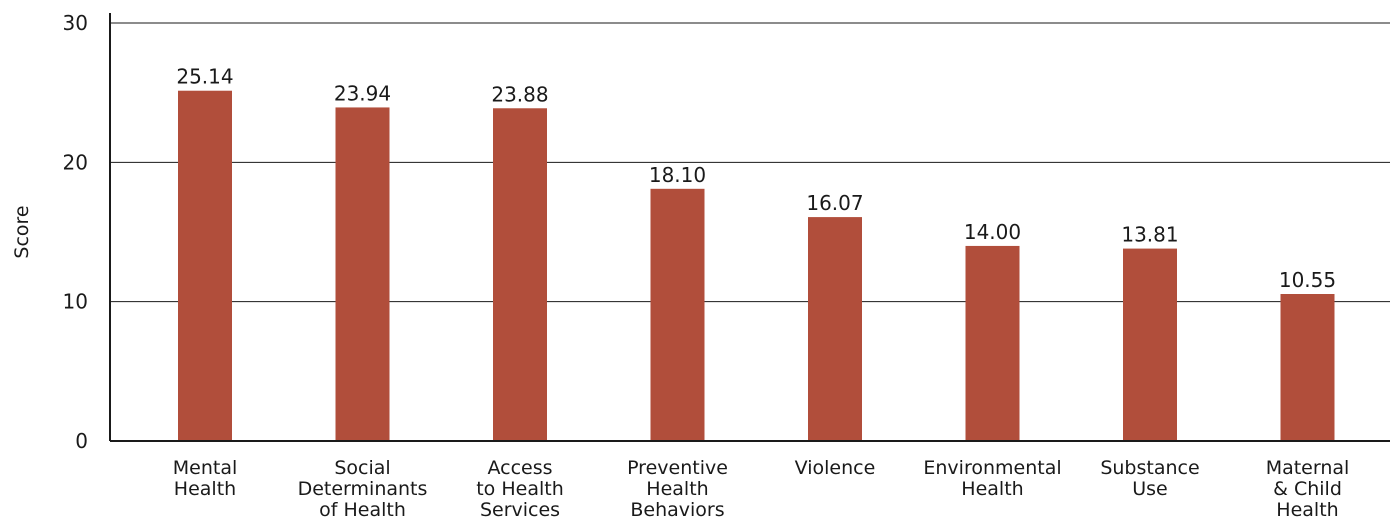 This screenshot has width=1395, height=529. Describe the element at coordinates (81, 441) in the screenshot. I see `y-tick-label: 0` at that location.